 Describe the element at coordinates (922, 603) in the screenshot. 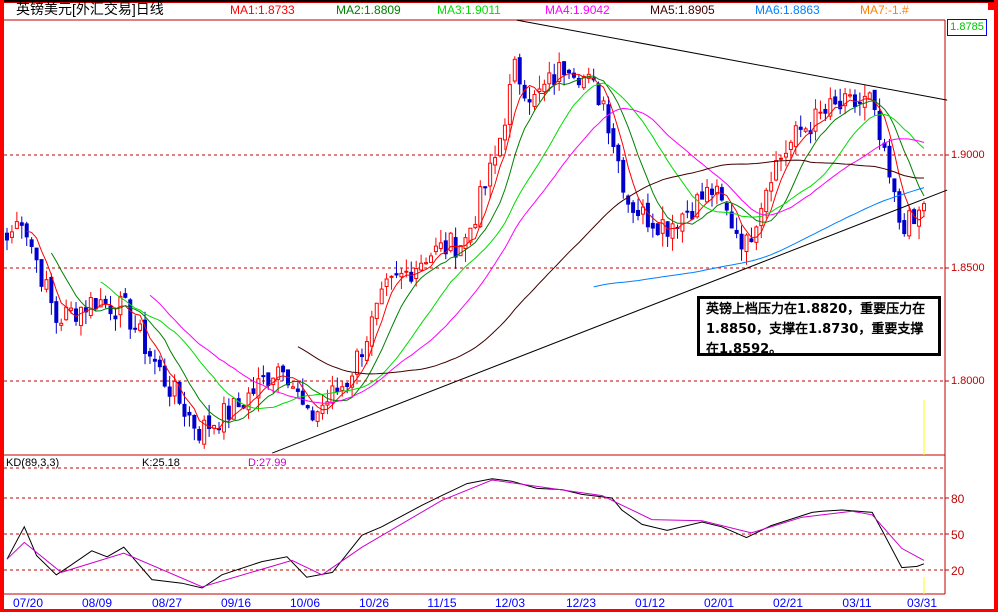

I see `date-tick-label: 03/31` at that location.